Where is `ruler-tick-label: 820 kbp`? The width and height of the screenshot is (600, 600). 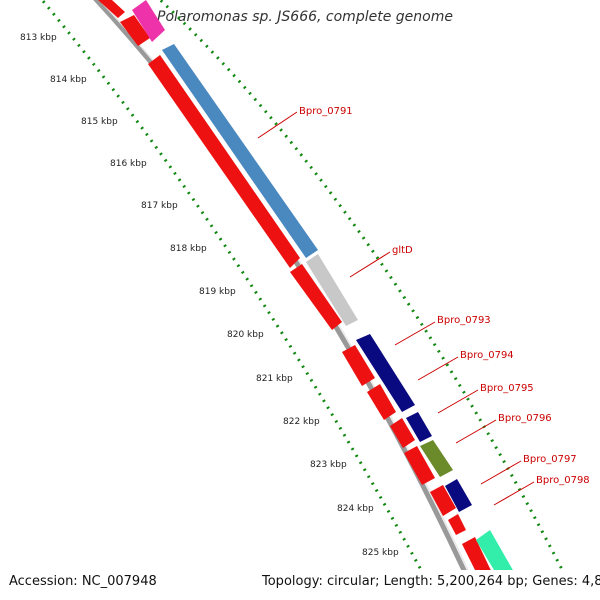
ruler-tick-label: 820 kbp is located at coordinates (245, 335).